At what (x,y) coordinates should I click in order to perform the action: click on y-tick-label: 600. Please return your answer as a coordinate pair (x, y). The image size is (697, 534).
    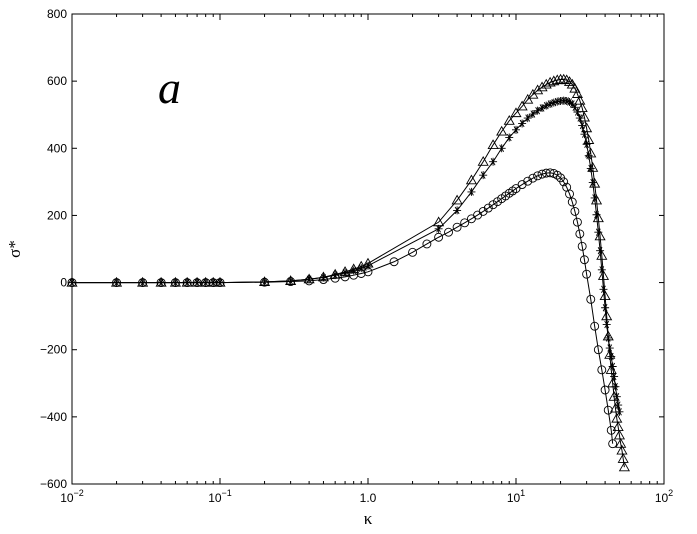
    Looking at the image, I should click on (57, 81).